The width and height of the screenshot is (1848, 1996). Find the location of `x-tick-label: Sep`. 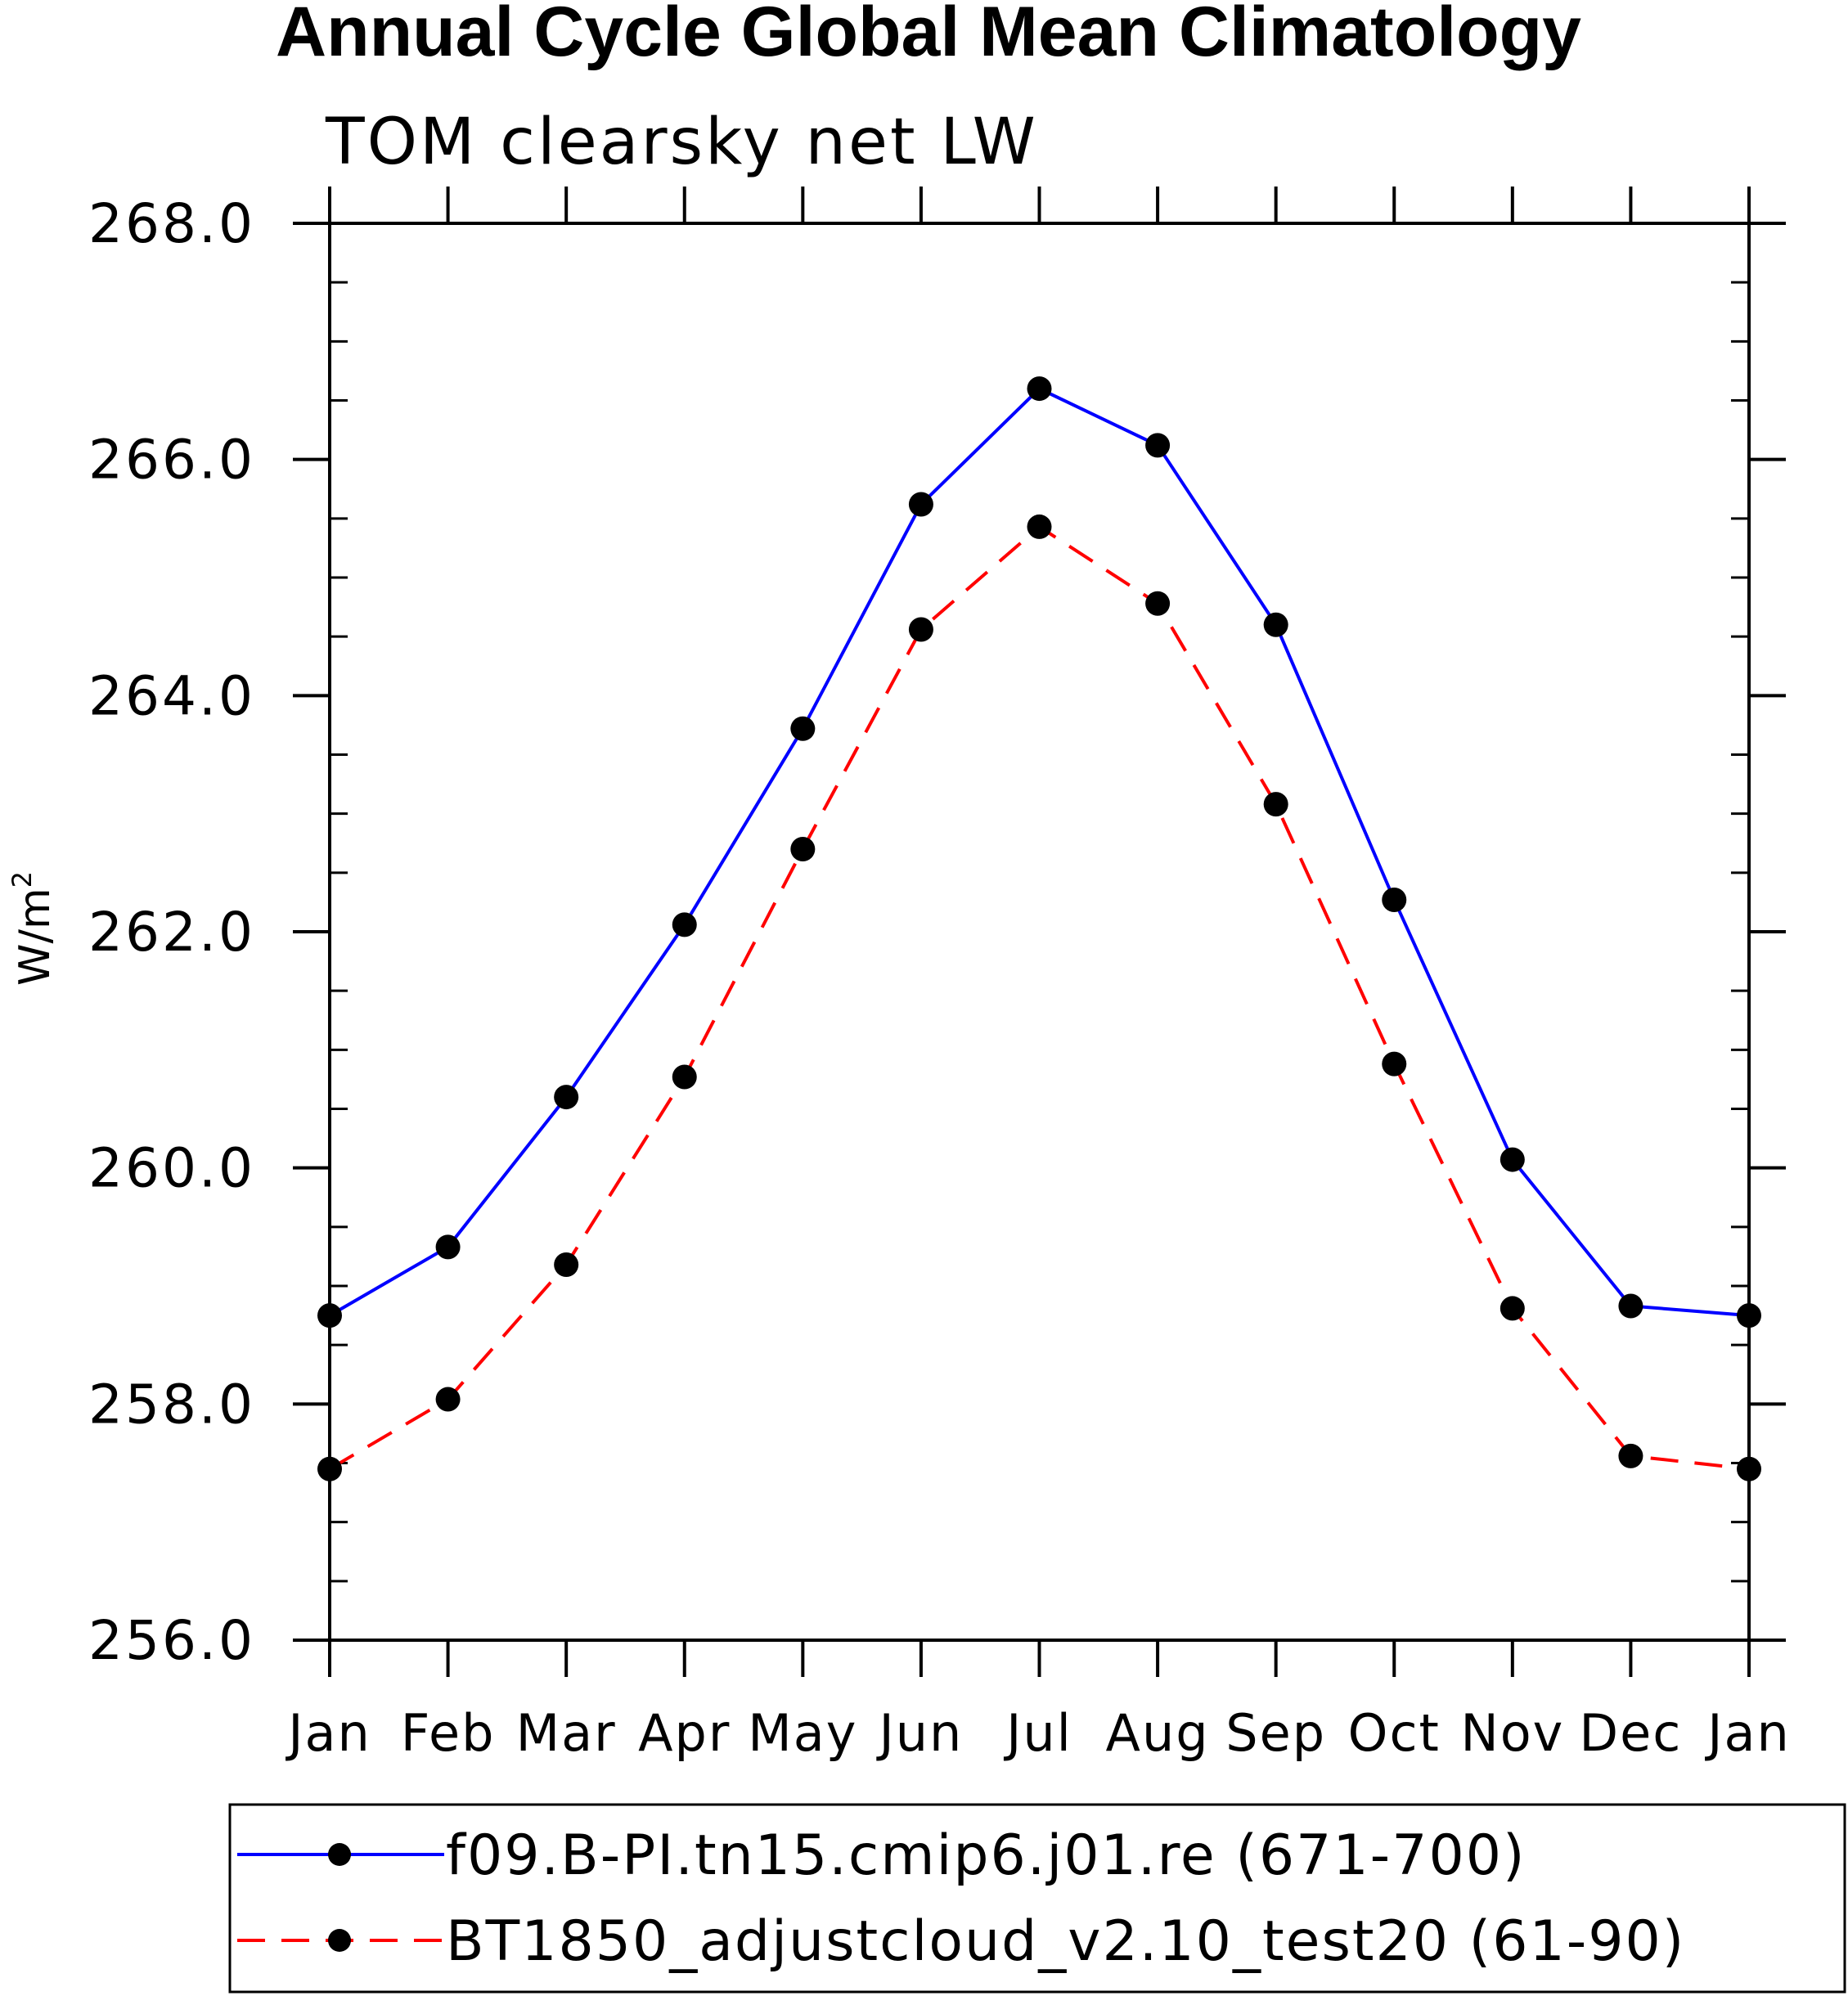

x-tick-label: Sep is located at coordinates (1276, 1733).